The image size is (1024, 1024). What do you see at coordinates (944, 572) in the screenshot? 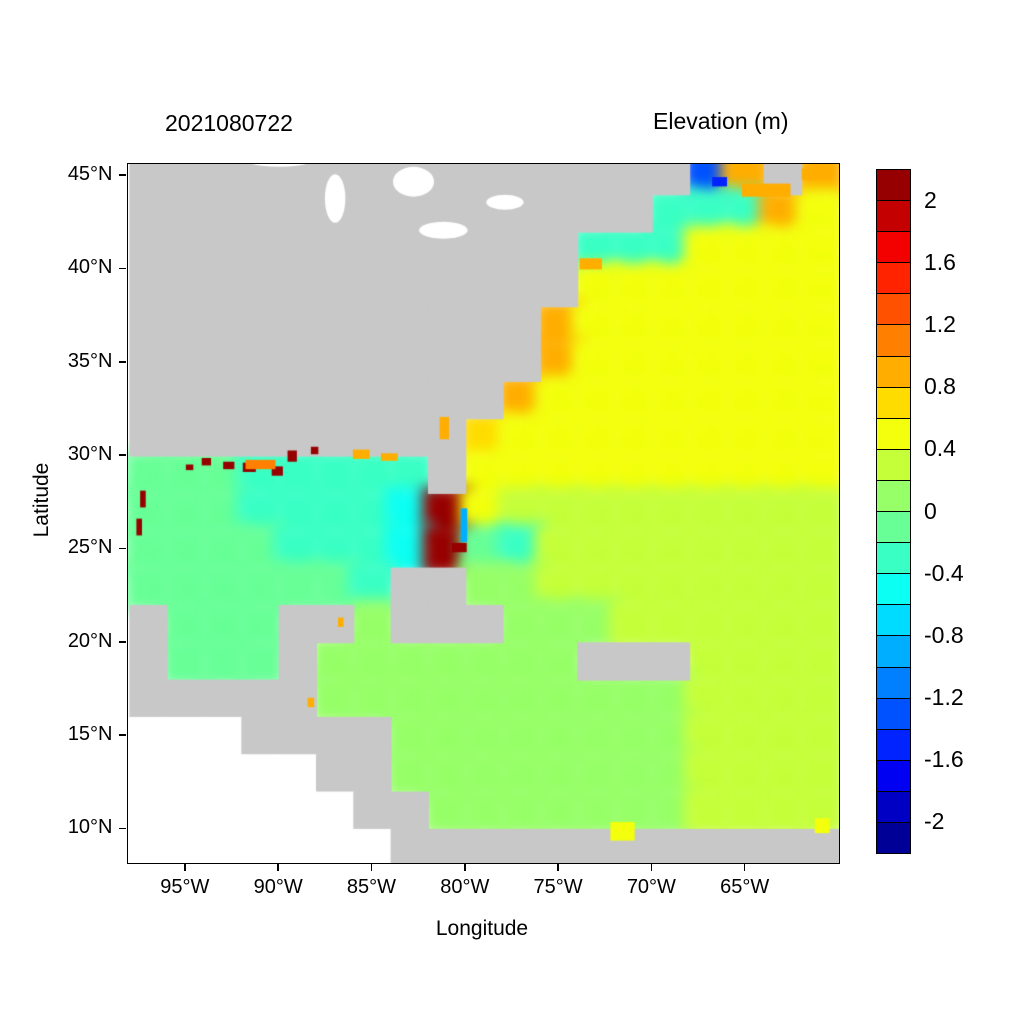
I see `colorbar-tick-label: -0.4` at bounding box center [944, 572].